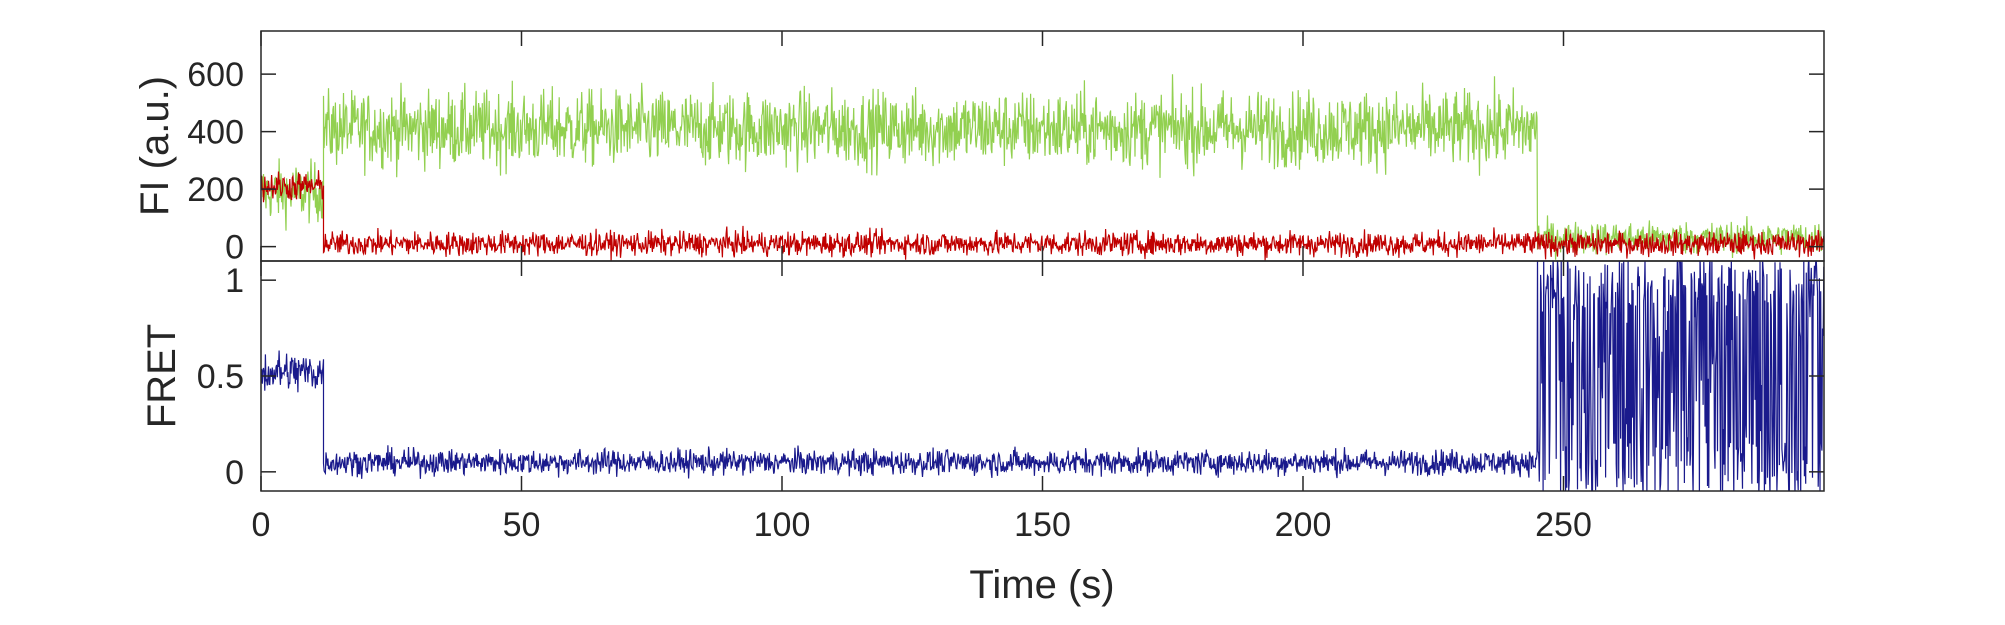 The height and width of the screenshot is (625, 2005). What do you see at coordinates (1042, 525) in the screenshot?
I see `x-tick-label: 150` at bounding box center [1042, 525].